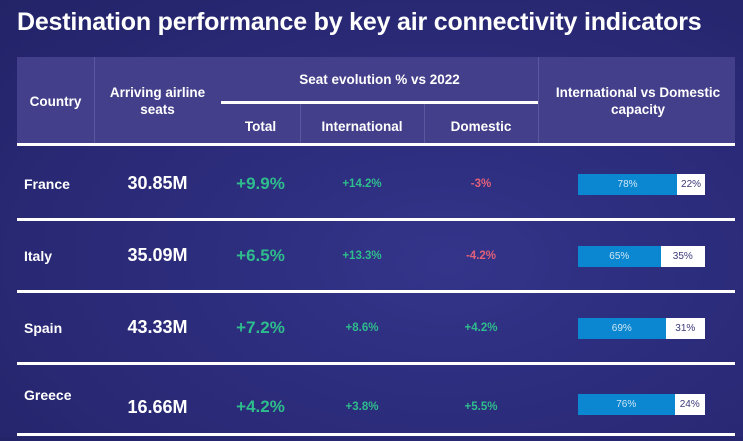 The height and width of the screenshot is (441, 743). Describe the element at coordinates (622, 328) in the screenshot. I see `international-share: 69%` at that location.